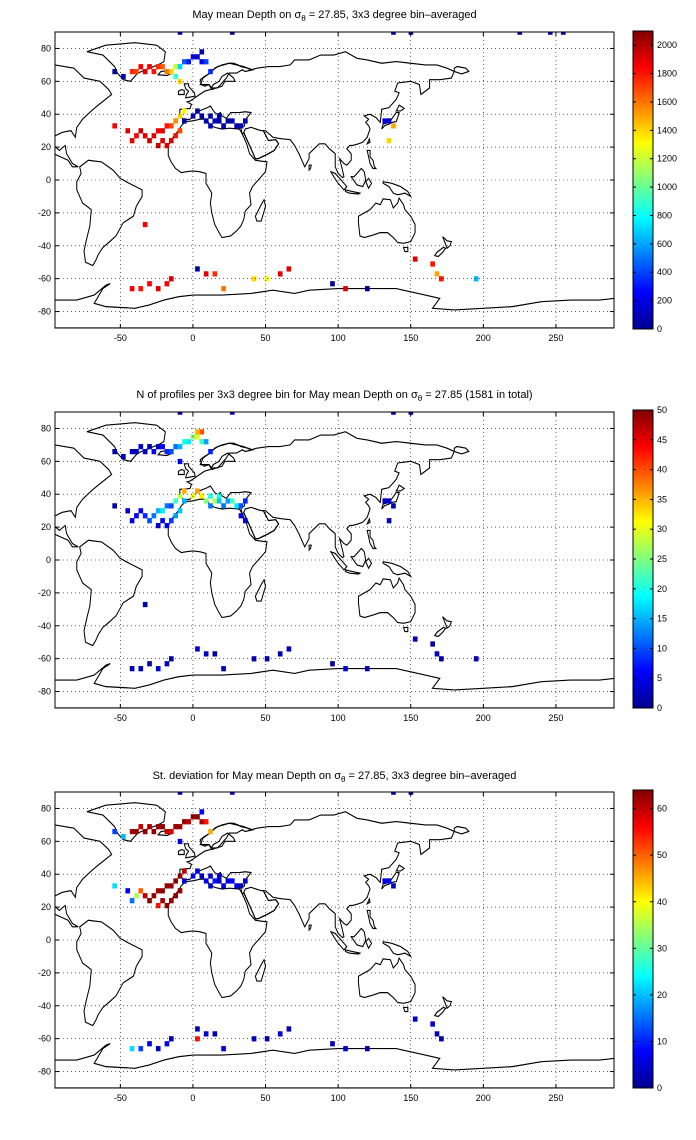  What do you see at coordinates (410, 718) in the screenshot?
I see `x-tick-label: 150` at bounding box center [410, 718].